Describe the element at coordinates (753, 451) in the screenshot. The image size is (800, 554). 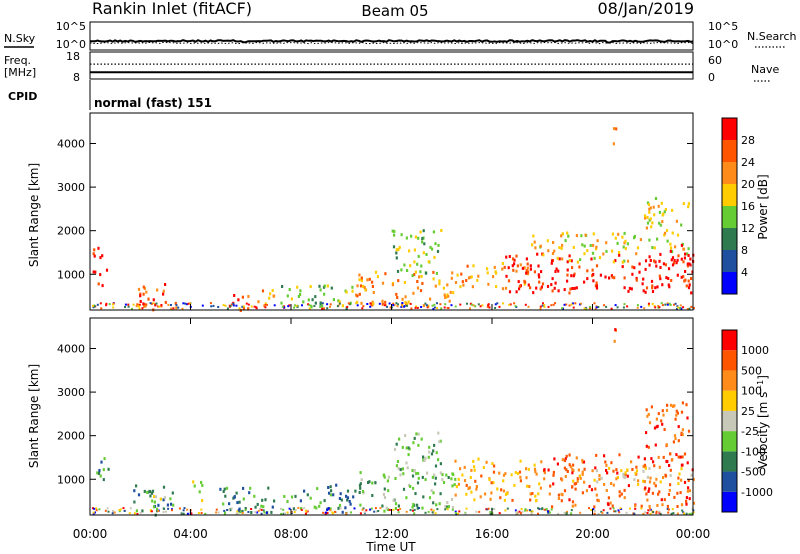
I see `colorbar-tick-label: -100` at that location.